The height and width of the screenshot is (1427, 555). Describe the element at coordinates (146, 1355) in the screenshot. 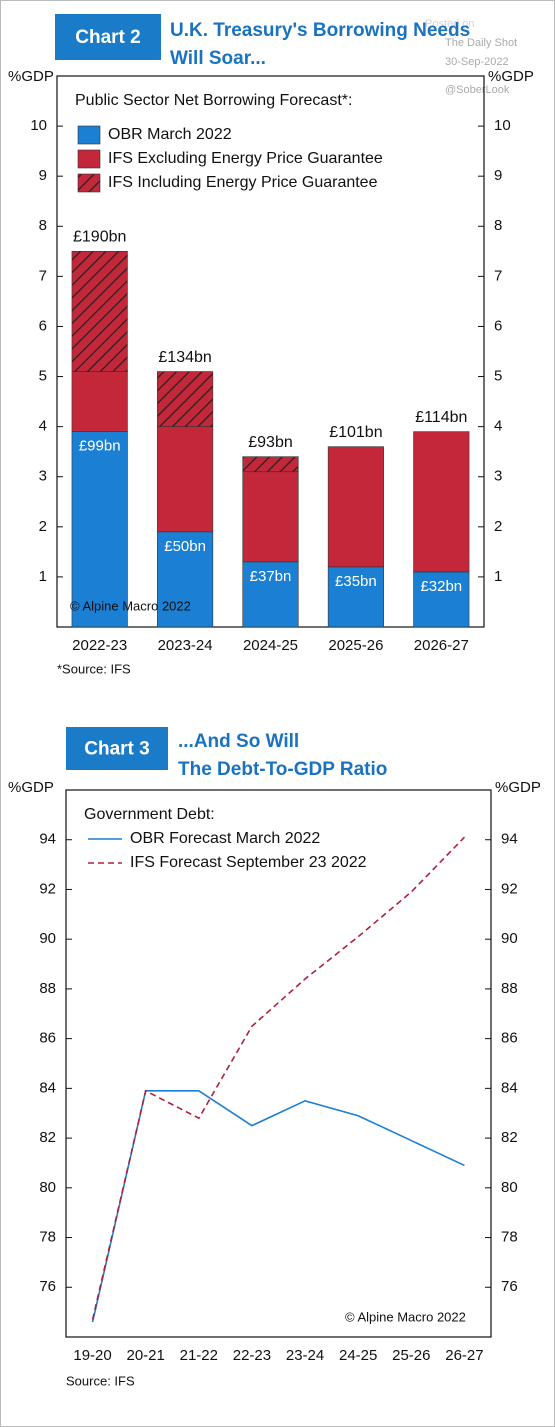

I see `x-tick-label: 20-21` at that location.